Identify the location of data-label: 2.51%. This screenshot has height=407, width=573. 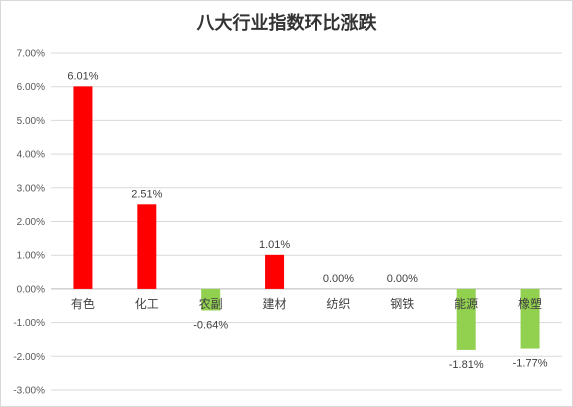
(146, 194).